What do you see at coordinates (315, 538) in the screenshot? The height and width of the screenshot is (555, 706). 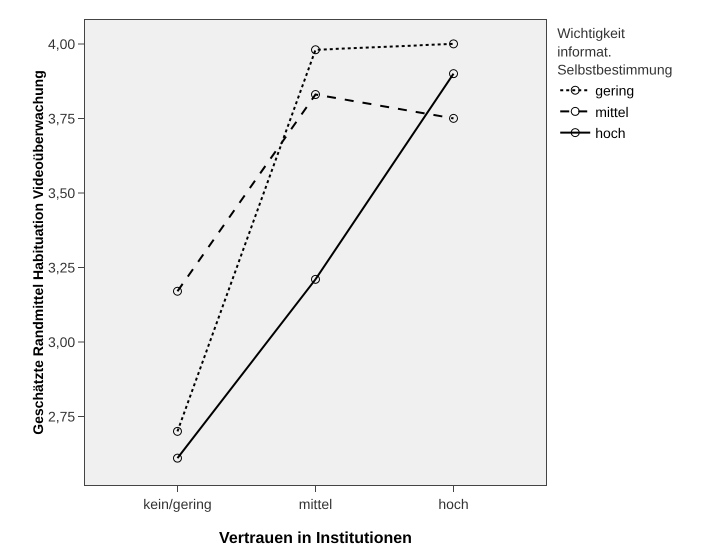 I see `x-axis-title: Vertrauen in Institutionen` at bounding box center [315, 538].